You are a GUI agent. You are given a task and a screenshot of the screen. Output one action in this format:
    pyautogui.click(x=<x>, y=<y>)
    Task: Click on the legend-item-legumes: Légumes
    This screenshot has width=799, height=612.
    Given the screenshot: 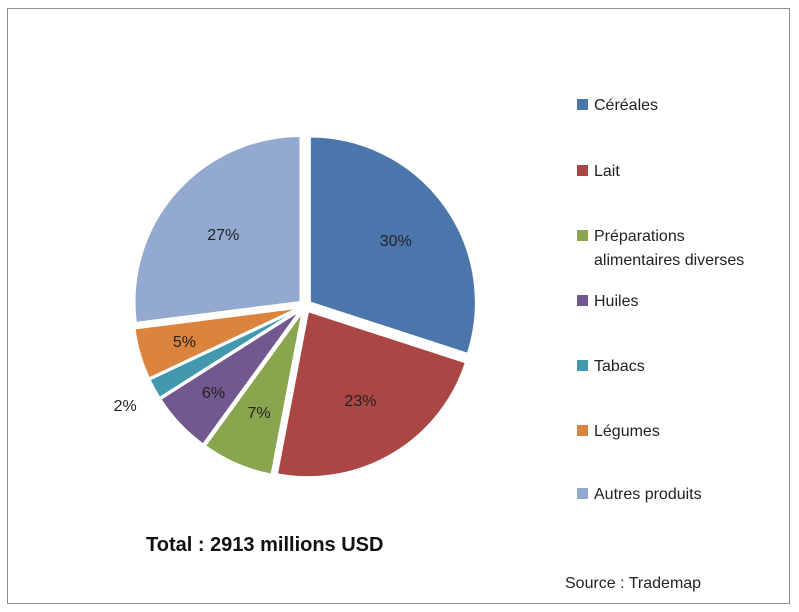 What is the action you would take?
    pyautogui.click(x=685, y=432)
    